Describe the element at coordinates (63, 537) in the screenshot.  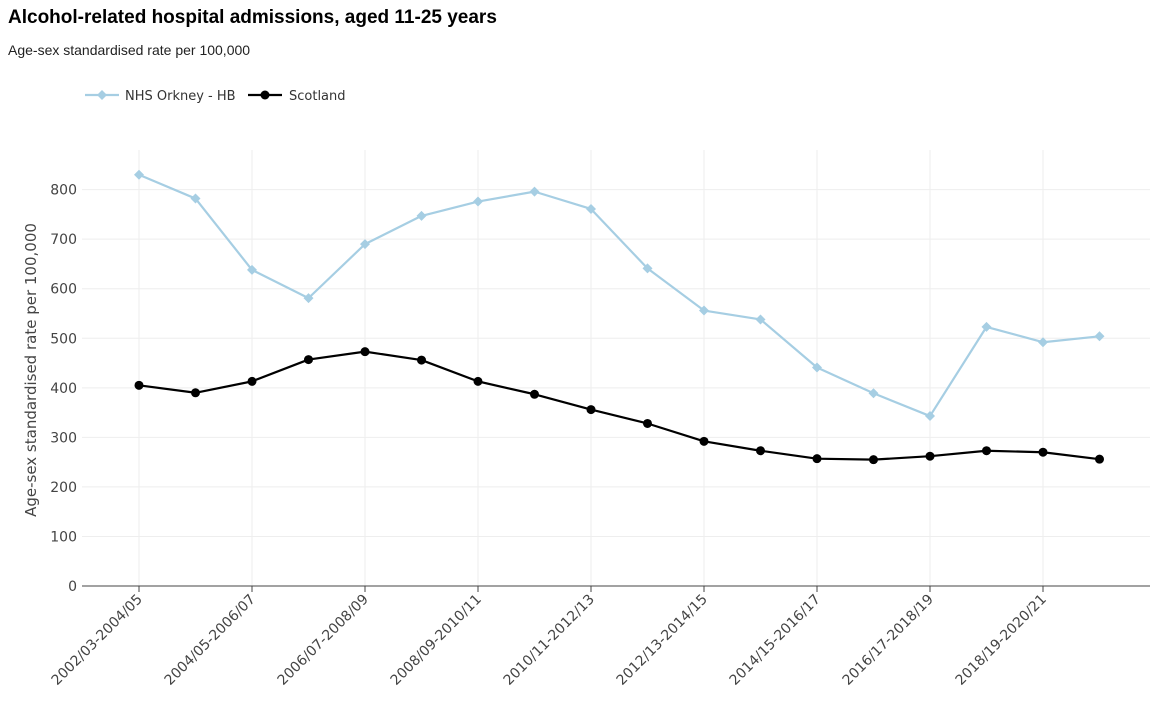
I see `y-tick-label: 100` at that location.